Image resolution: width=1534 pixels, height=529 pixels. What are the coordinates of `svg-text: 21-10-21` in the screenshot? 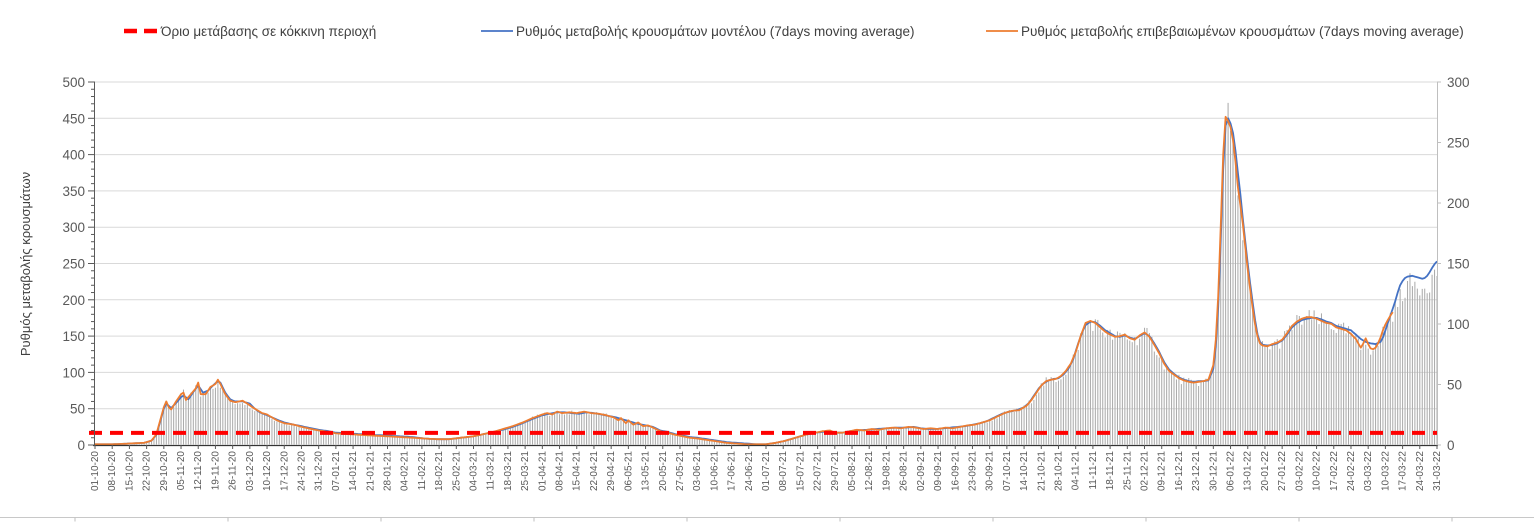 It's located at (1041, 471).